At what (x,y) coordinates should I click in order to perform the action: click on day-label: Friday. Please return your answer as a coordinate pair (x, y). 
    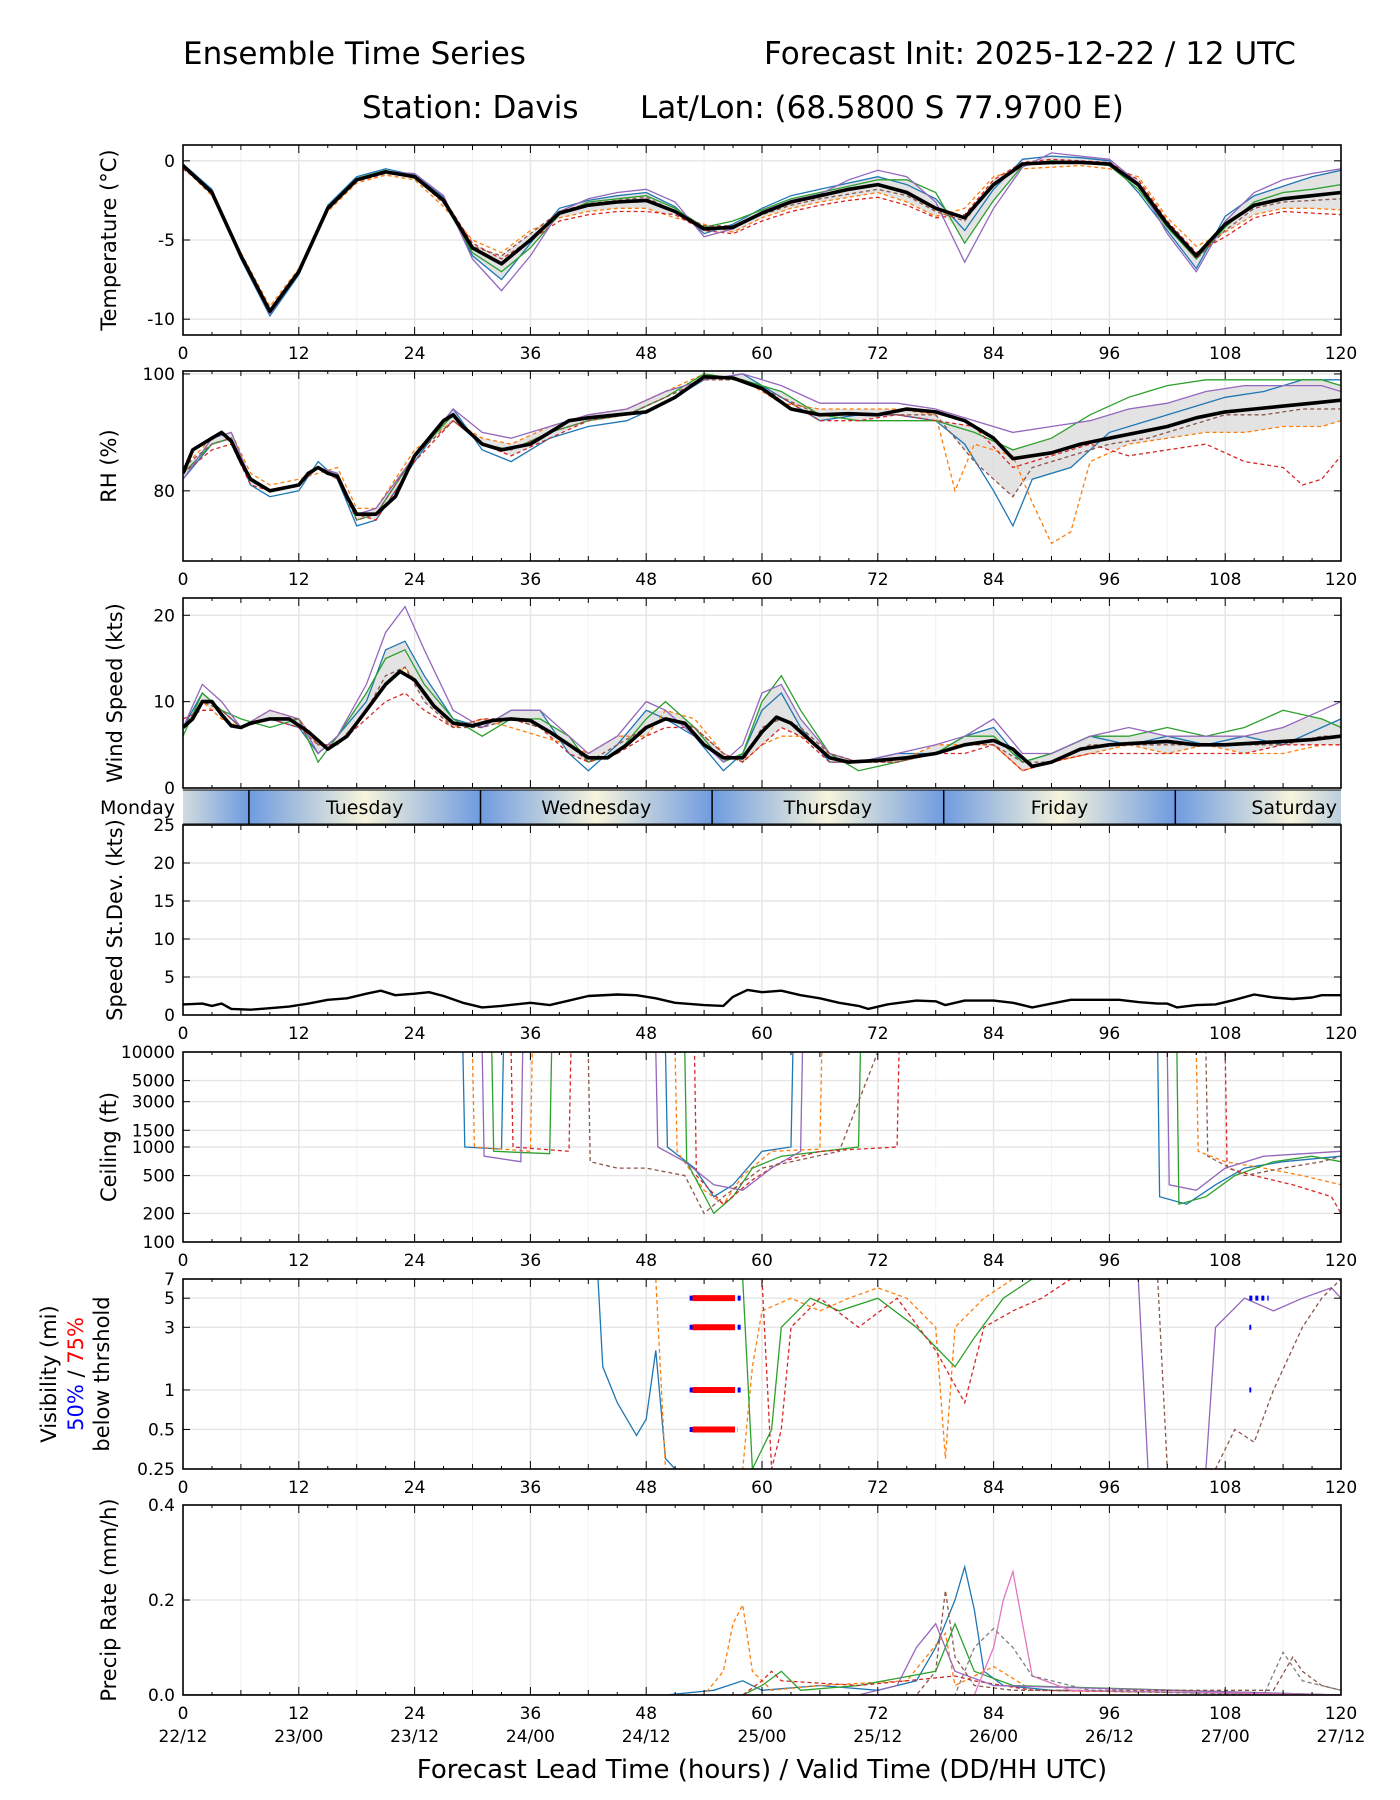
    Looking at the image, I should click on (1060, 808).